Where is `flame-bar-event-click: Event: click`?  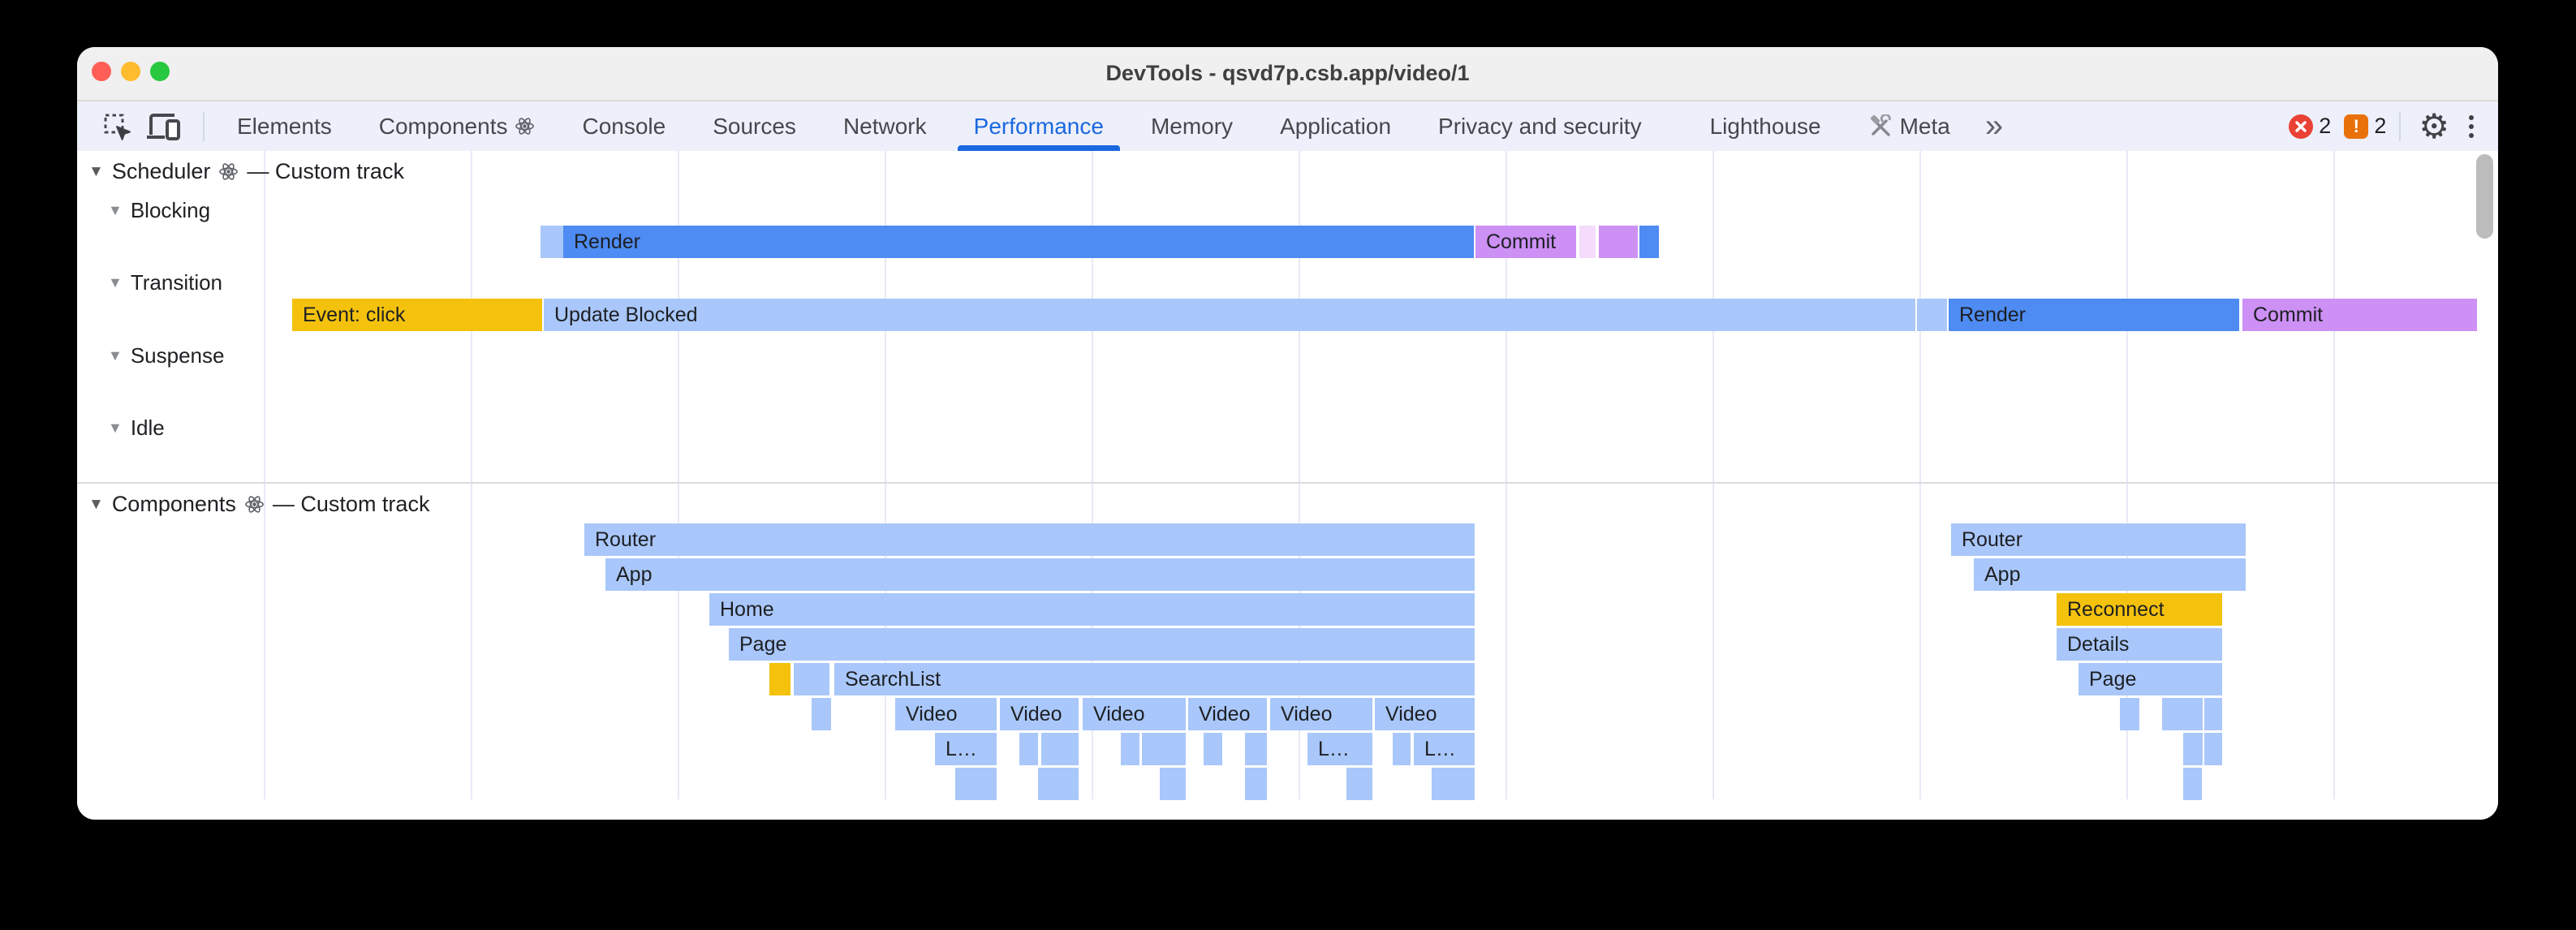
flame-bar-event-click: Event: click is located at coordinates (417, 315).